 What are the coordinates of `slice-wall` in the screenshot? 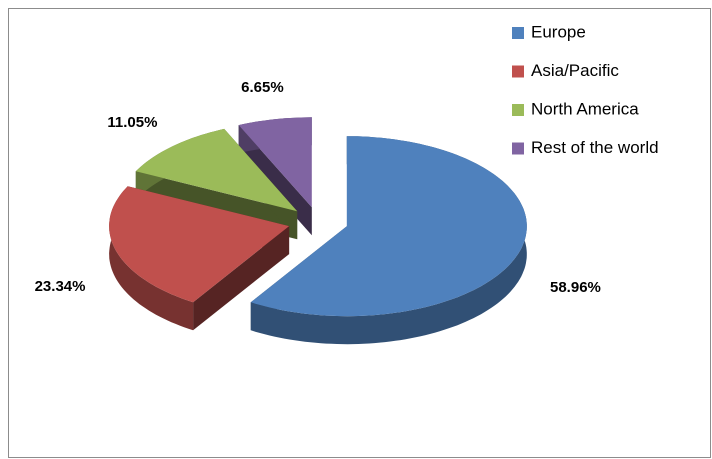 It's located at (241, 278).